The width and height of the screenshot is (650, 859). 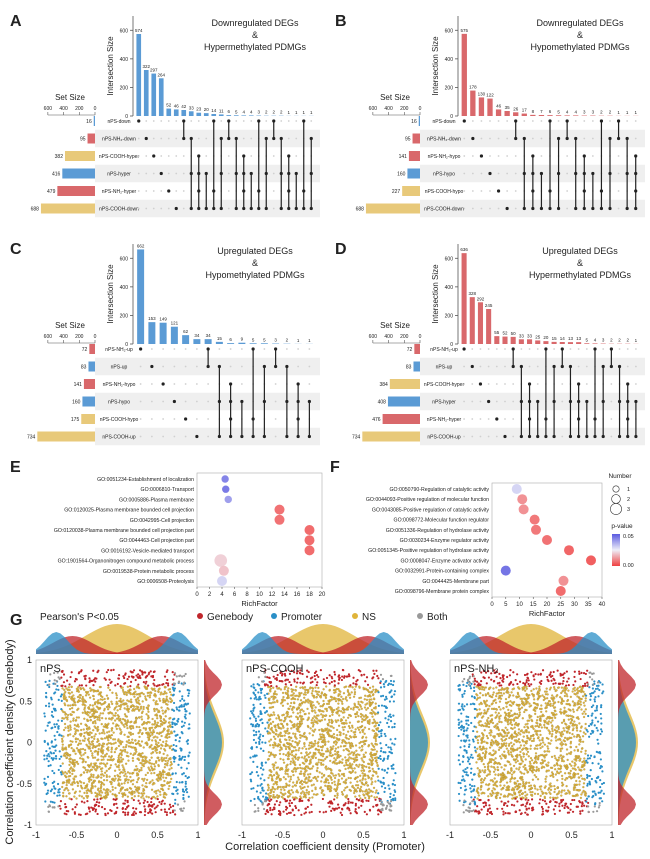 I want to click on intersection-bar-label: 46, so click(x=499, y=105).